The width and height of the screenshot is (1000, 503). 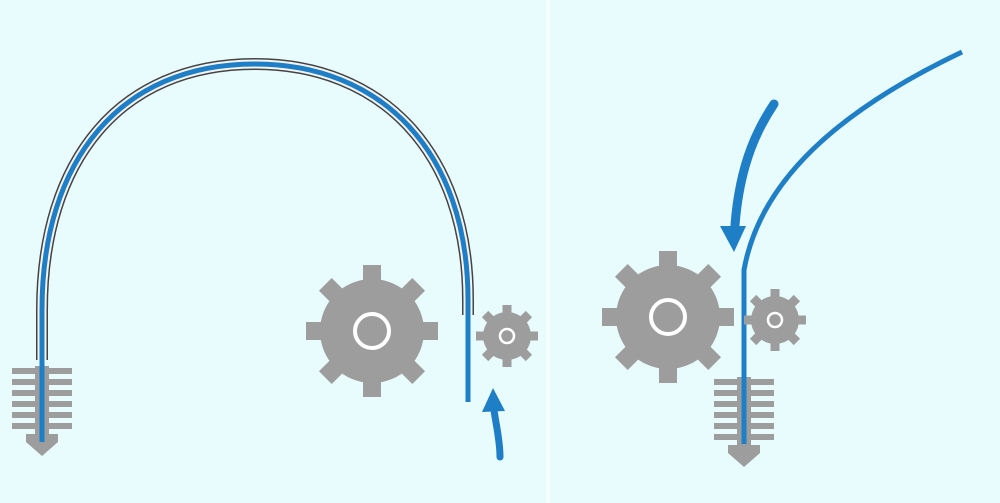 What do you see at coordinates (493, 400) in the screenshot?
I see `feed-arrow-left-head` at bounding box center [493, 400].